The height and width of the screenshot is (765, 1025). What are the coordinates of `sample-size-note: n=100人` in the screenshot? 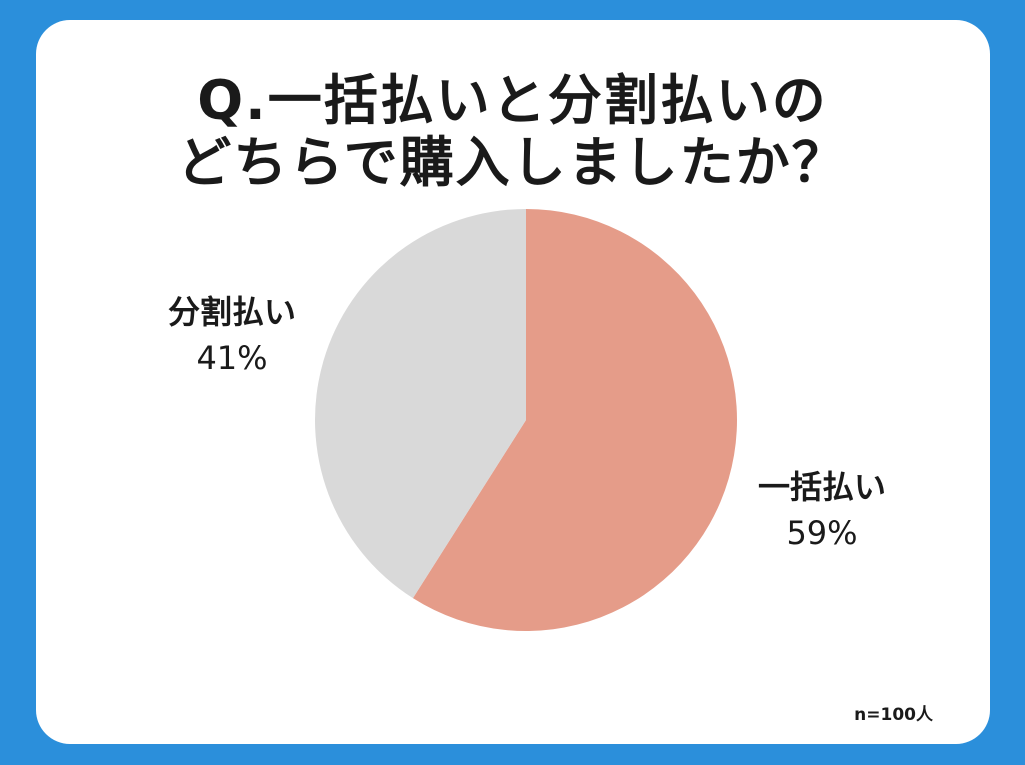 It's located at (893, 715).